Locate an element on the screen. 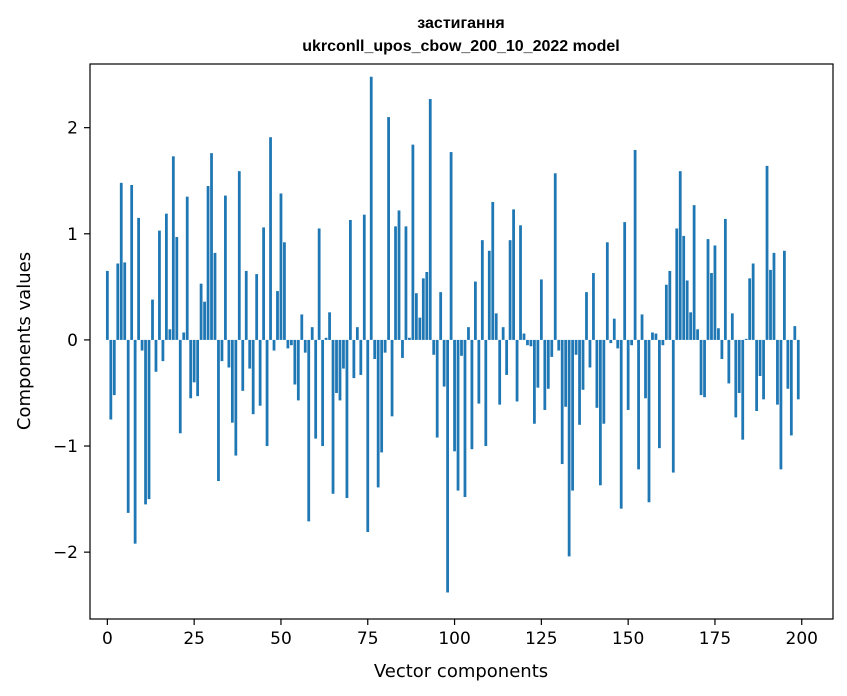  x-tick-label: 100 is located at coordinates (454, 639).